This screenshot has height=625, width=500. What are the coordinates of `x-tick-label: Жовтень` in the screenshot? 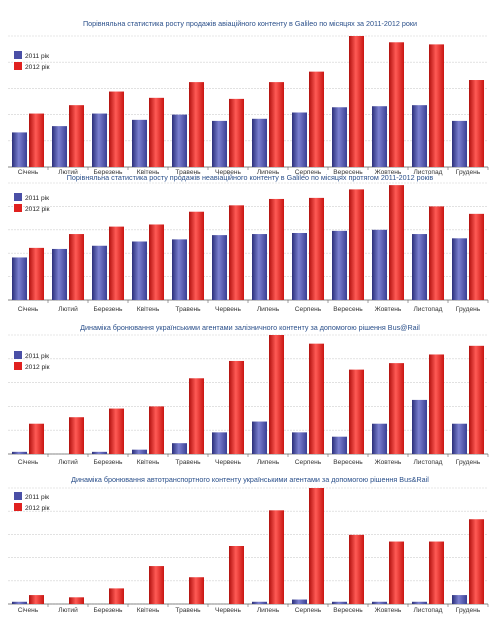 It's located at (388, 309).